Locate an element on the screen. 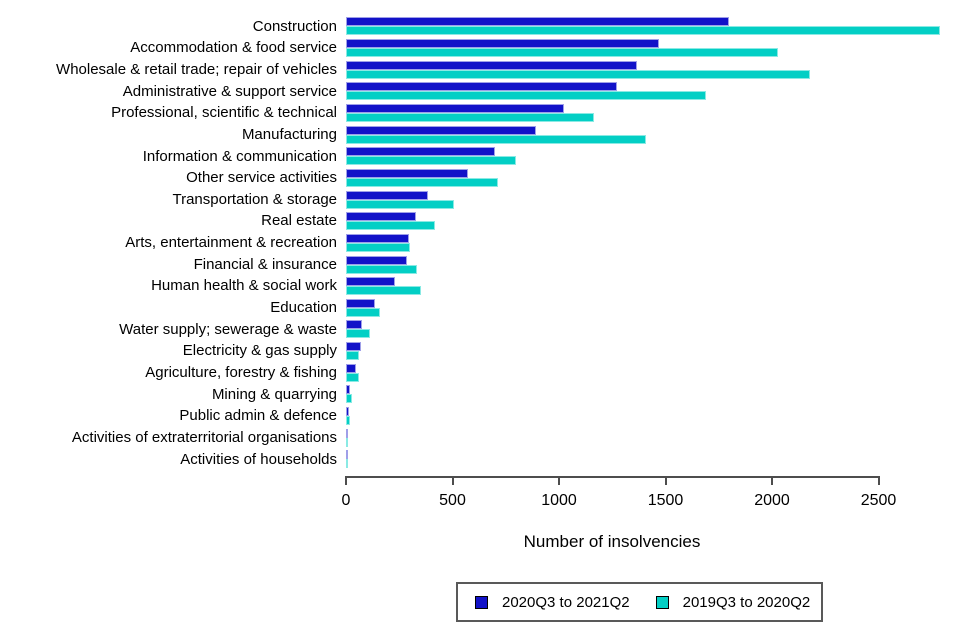 The image size is (960, 640). category-label: Transportation & storage is located at coordinates (254, 199).